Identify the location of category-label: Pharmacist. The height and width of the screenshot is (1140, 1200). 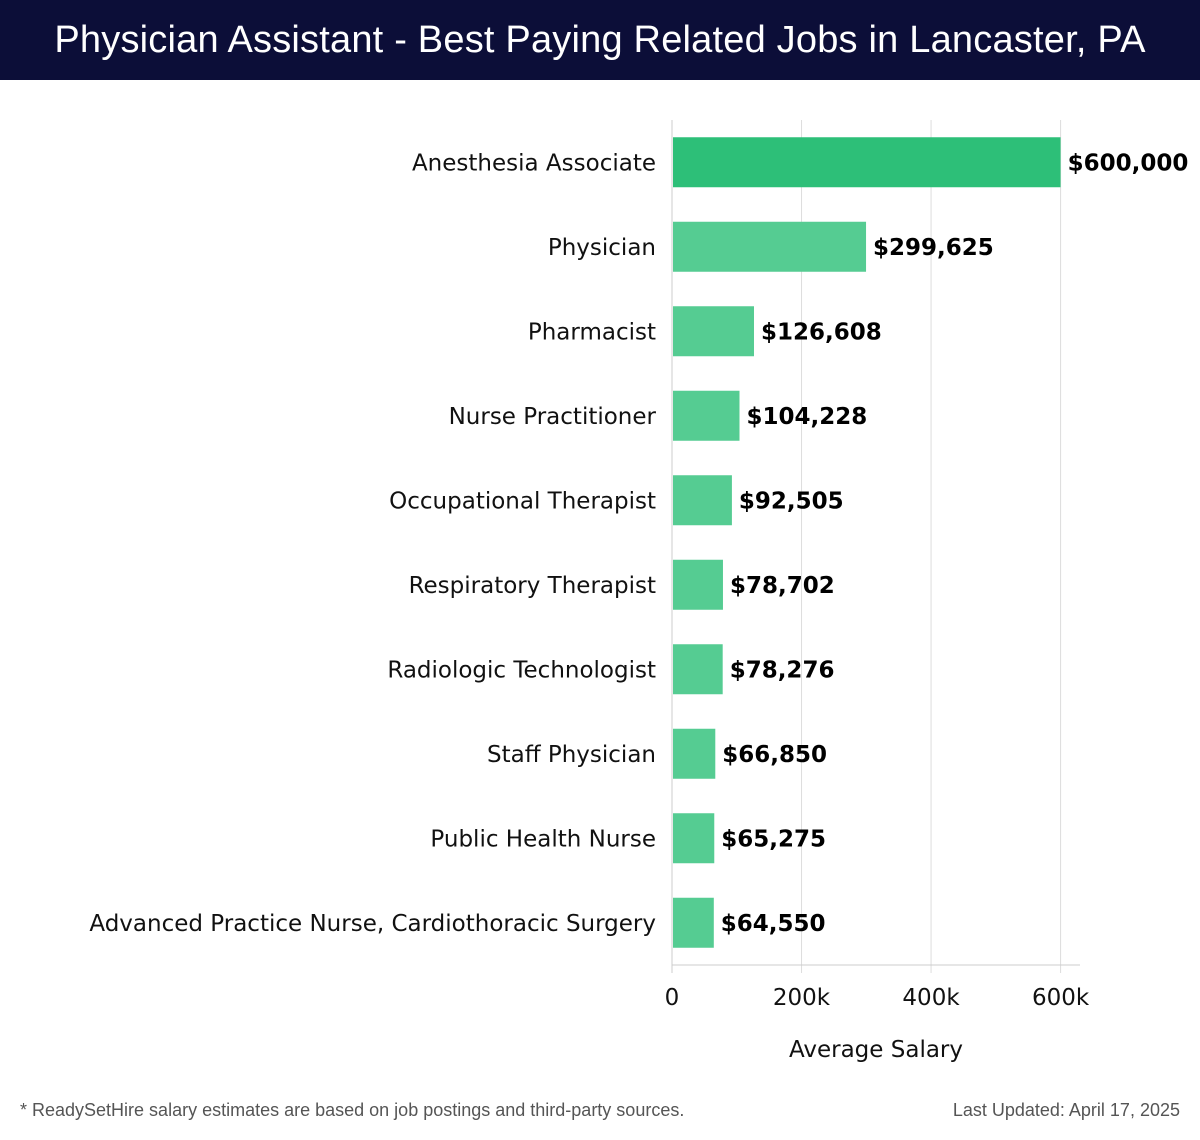
(592, 332).